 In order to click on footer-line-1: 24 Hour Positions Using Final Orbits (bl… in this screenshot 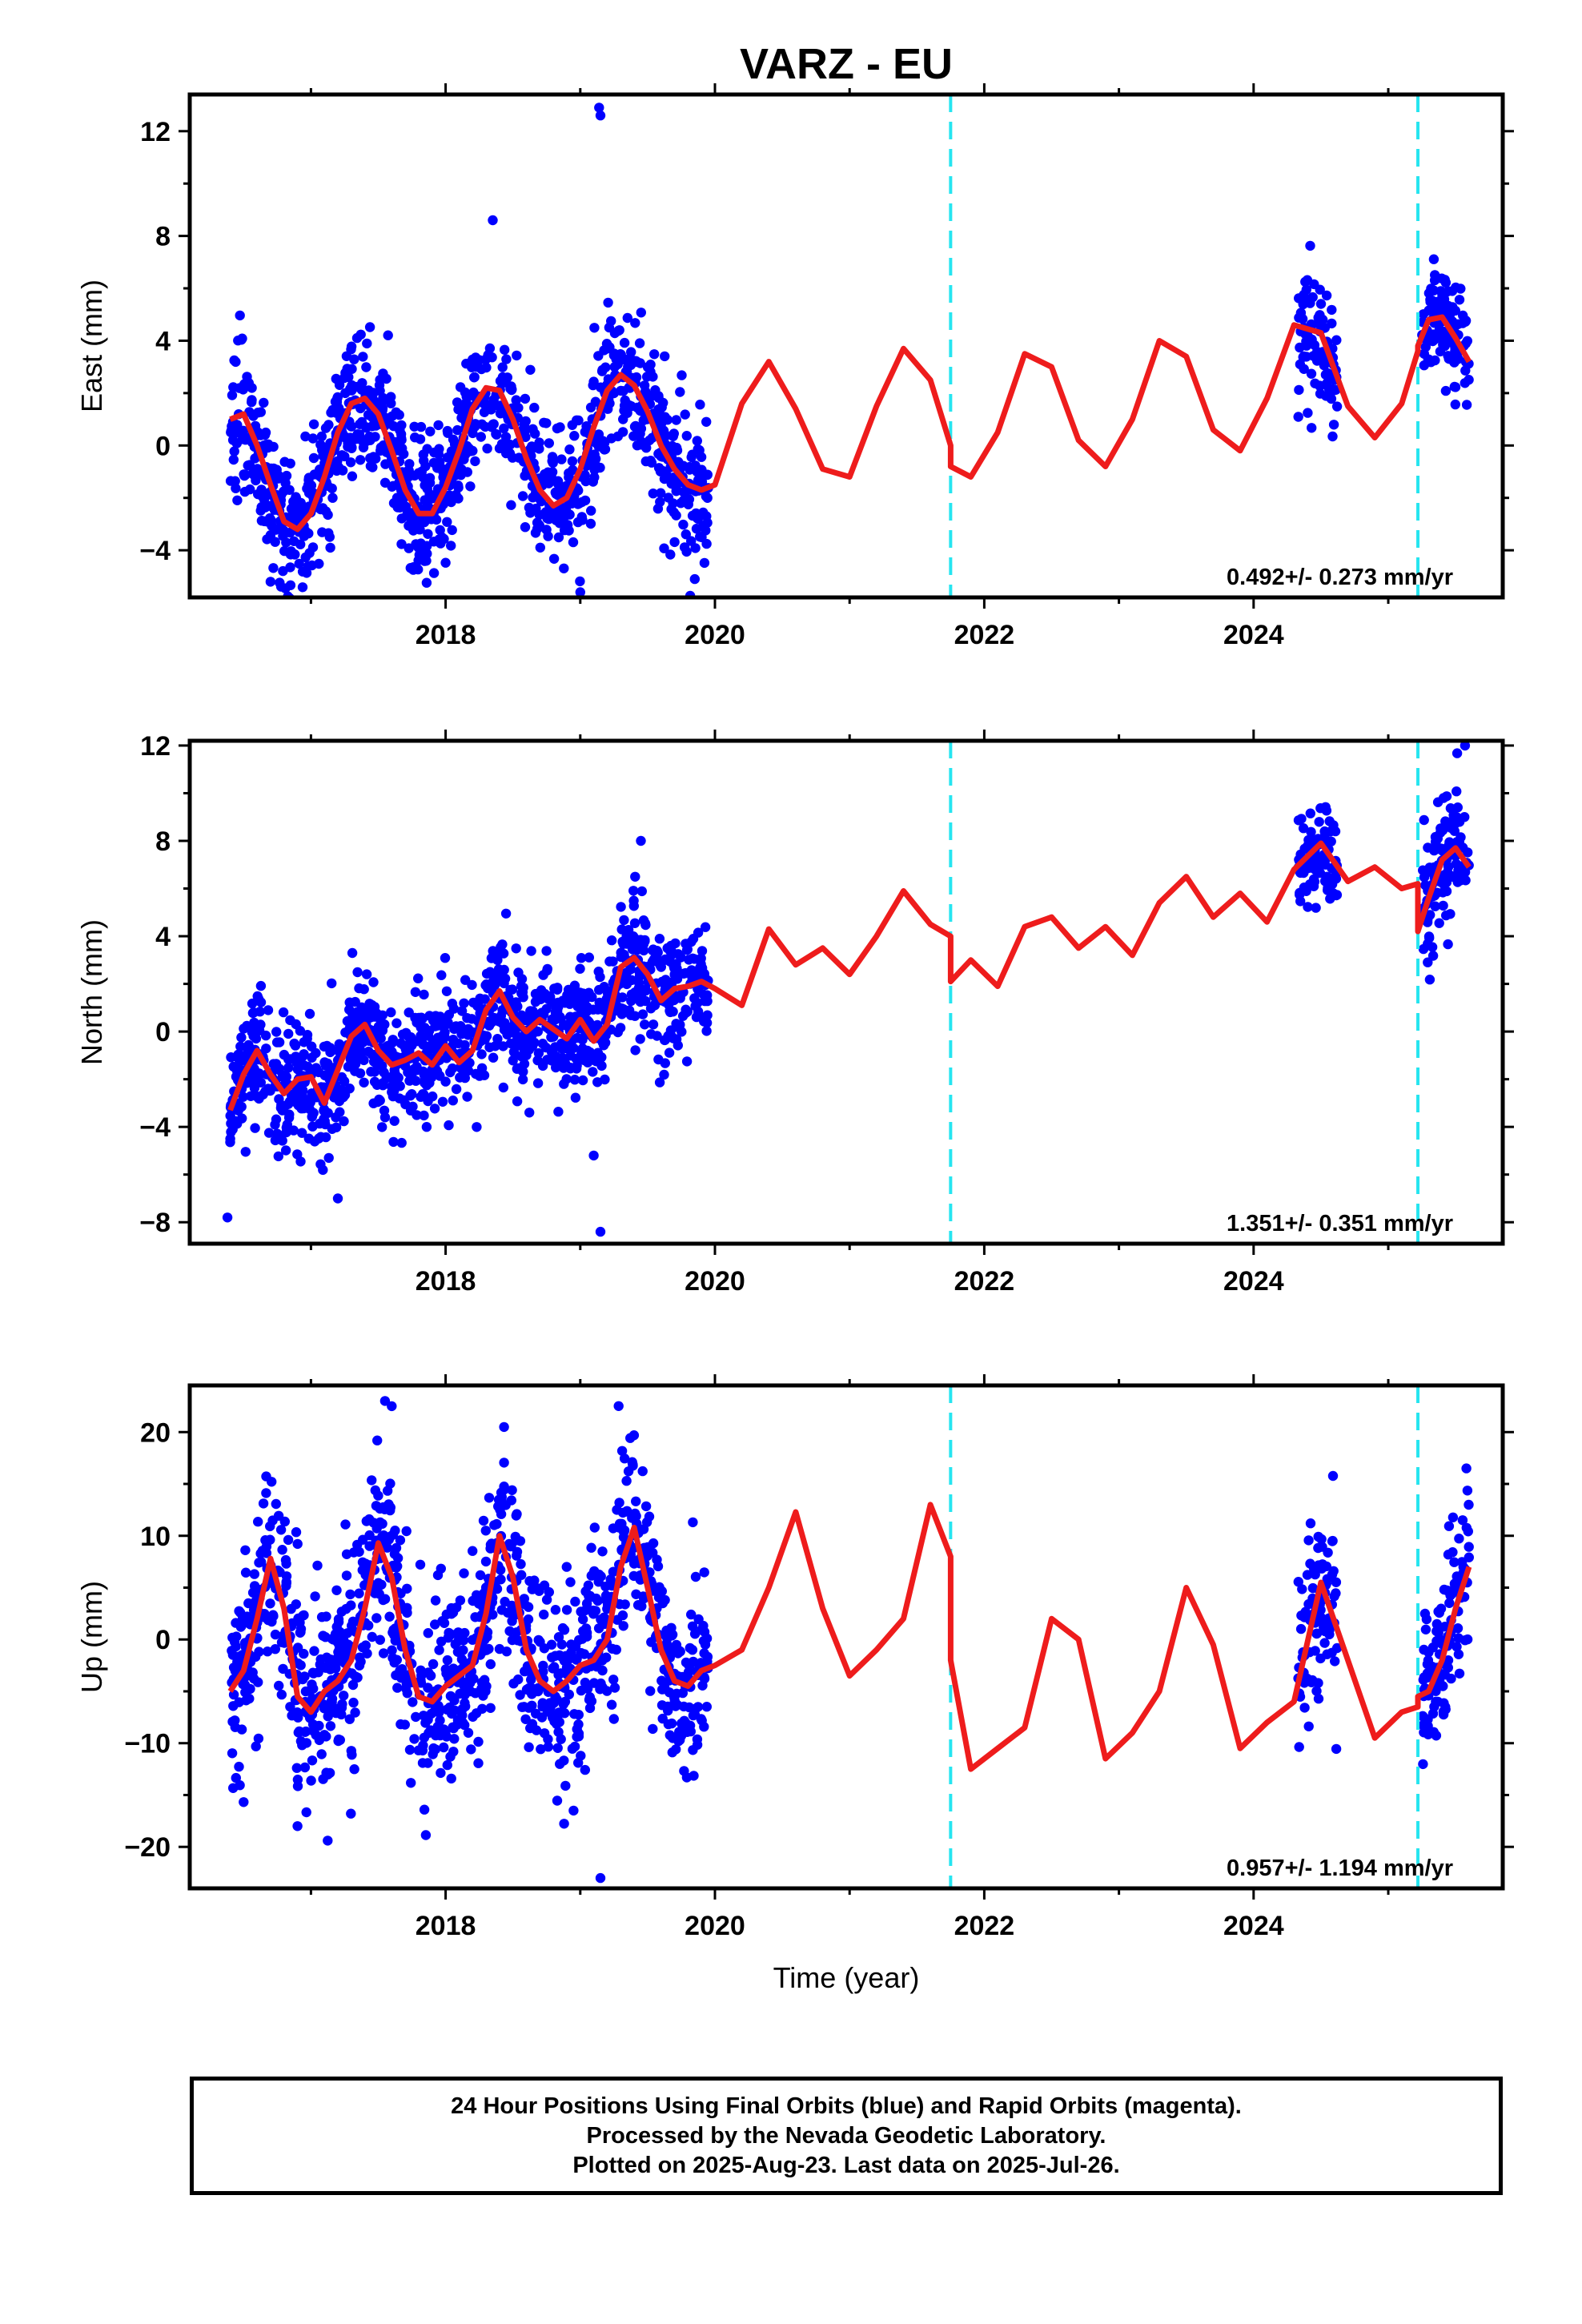, I will do `click(847, 2106)`.